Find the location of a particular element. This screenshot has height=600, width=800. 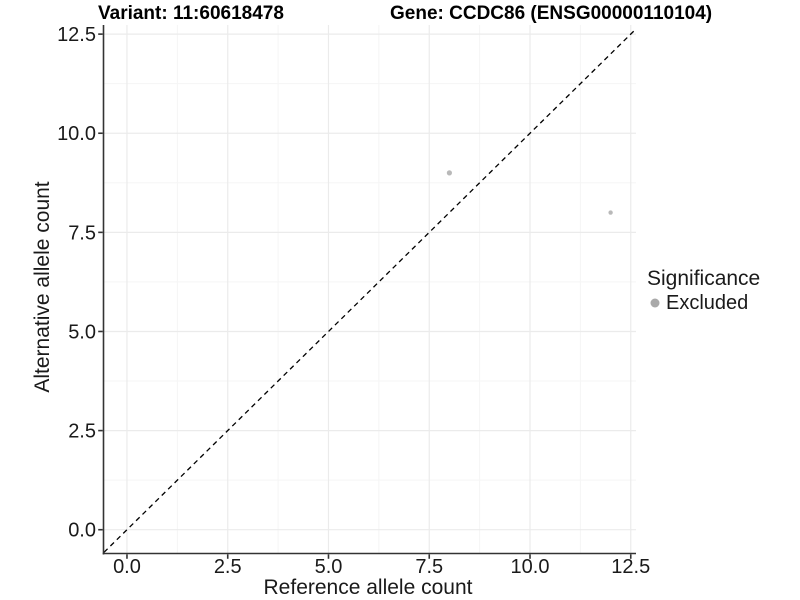

x-tick-label: 7.5 is located at coordinates (429, 567).